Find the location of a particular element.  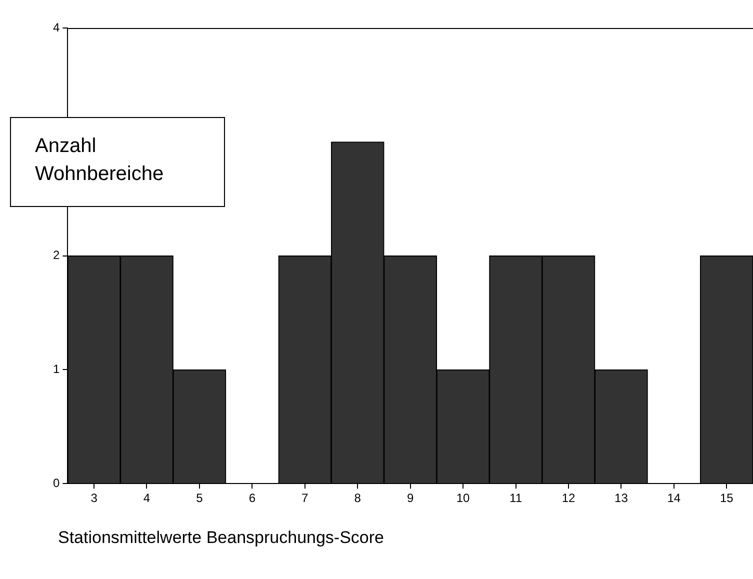

x-axis-title: Stationsmittelwerte Beanspruchungs-Score is located at coordinates (221, 538).